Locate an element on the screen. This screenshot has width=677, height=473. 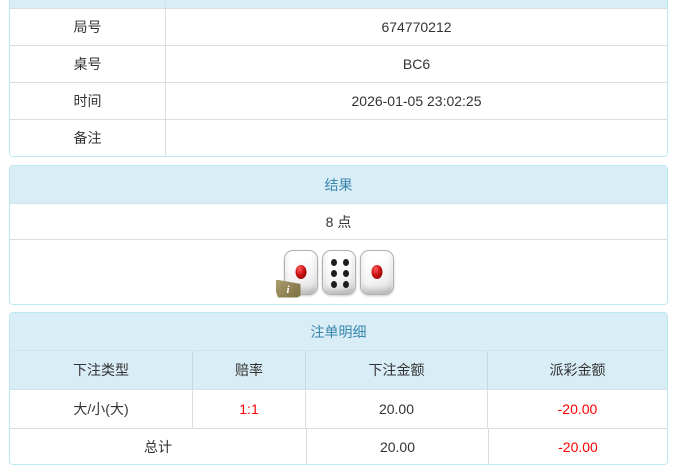
table-id-value: BC6 is located at coordinates (416, 64).